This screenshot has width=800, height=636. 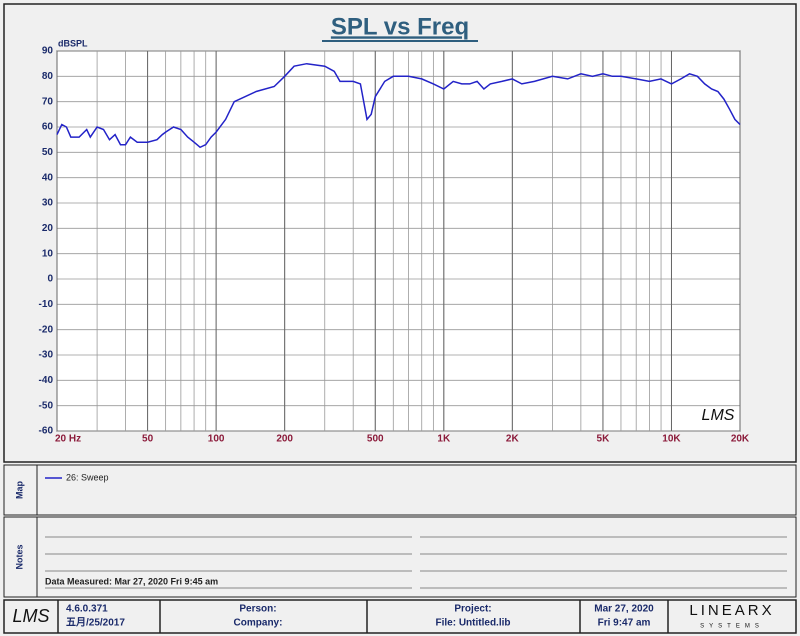 I want to click on x-tick-label: 2K, so click(x=513, y=439).